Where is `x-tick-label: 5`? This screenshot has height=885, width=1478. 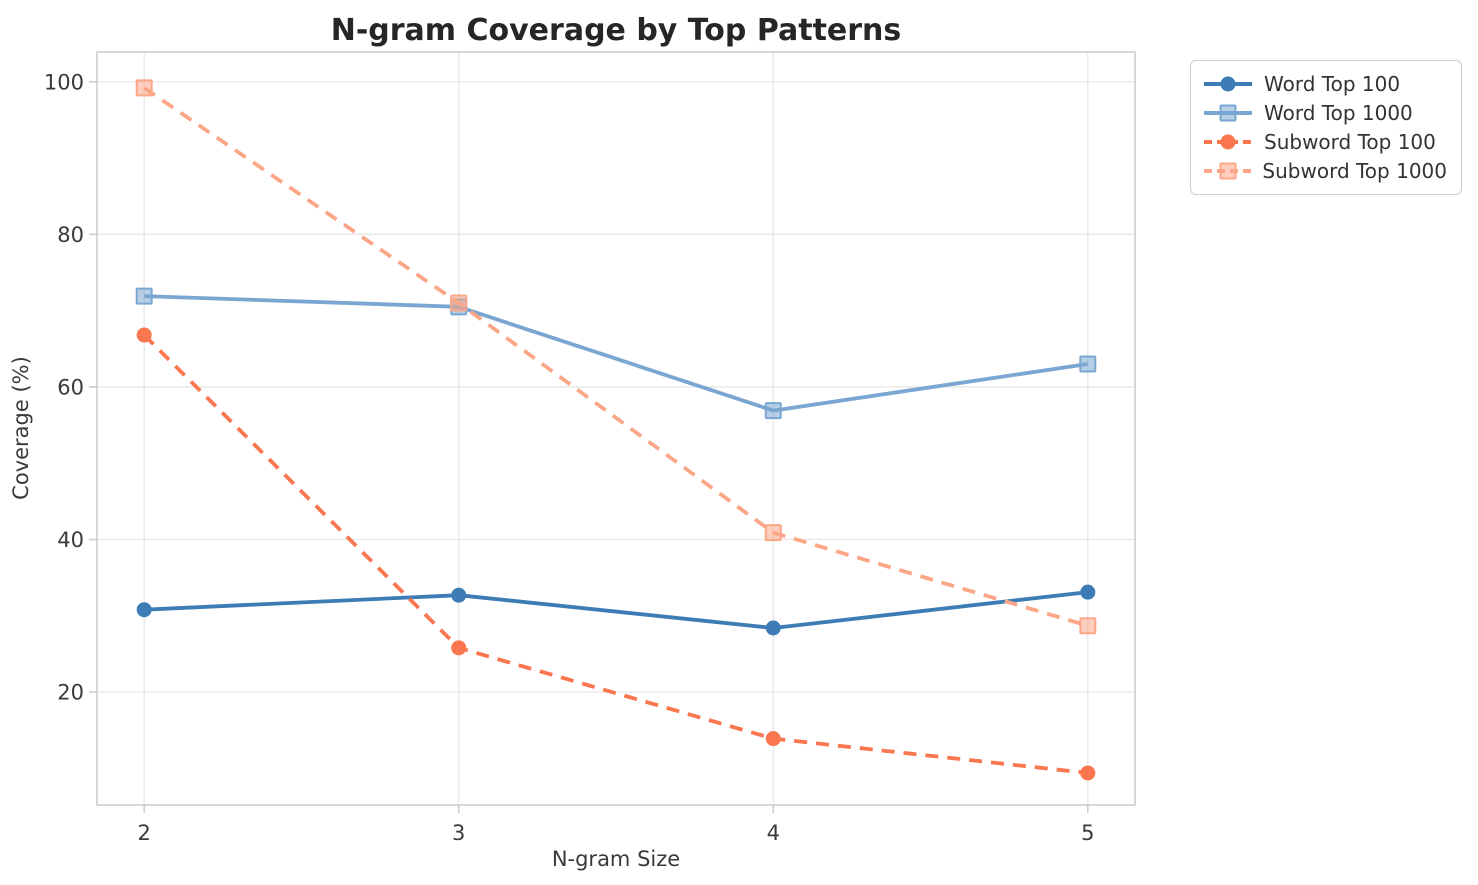
x-tick-label: 5 is located at coordinates (1087, 833).